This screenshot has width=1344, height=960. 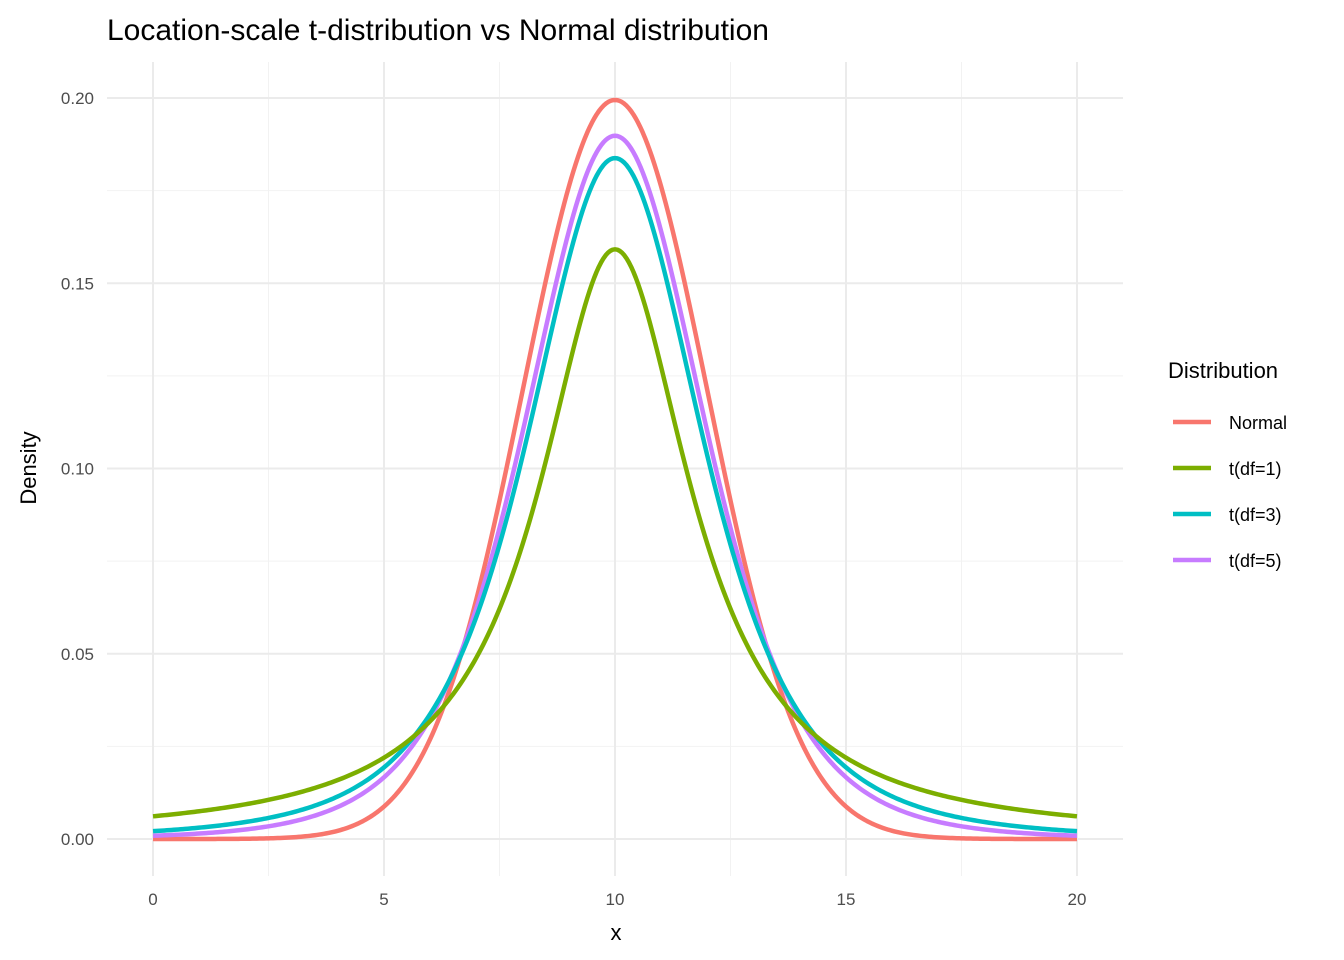 What do you see at coordinates (1227, 464) in the screenshot?
I see `legend: Distribution Normal t(df=1) t(df=3) t(df=5)` at bounding box center [1227, 464].